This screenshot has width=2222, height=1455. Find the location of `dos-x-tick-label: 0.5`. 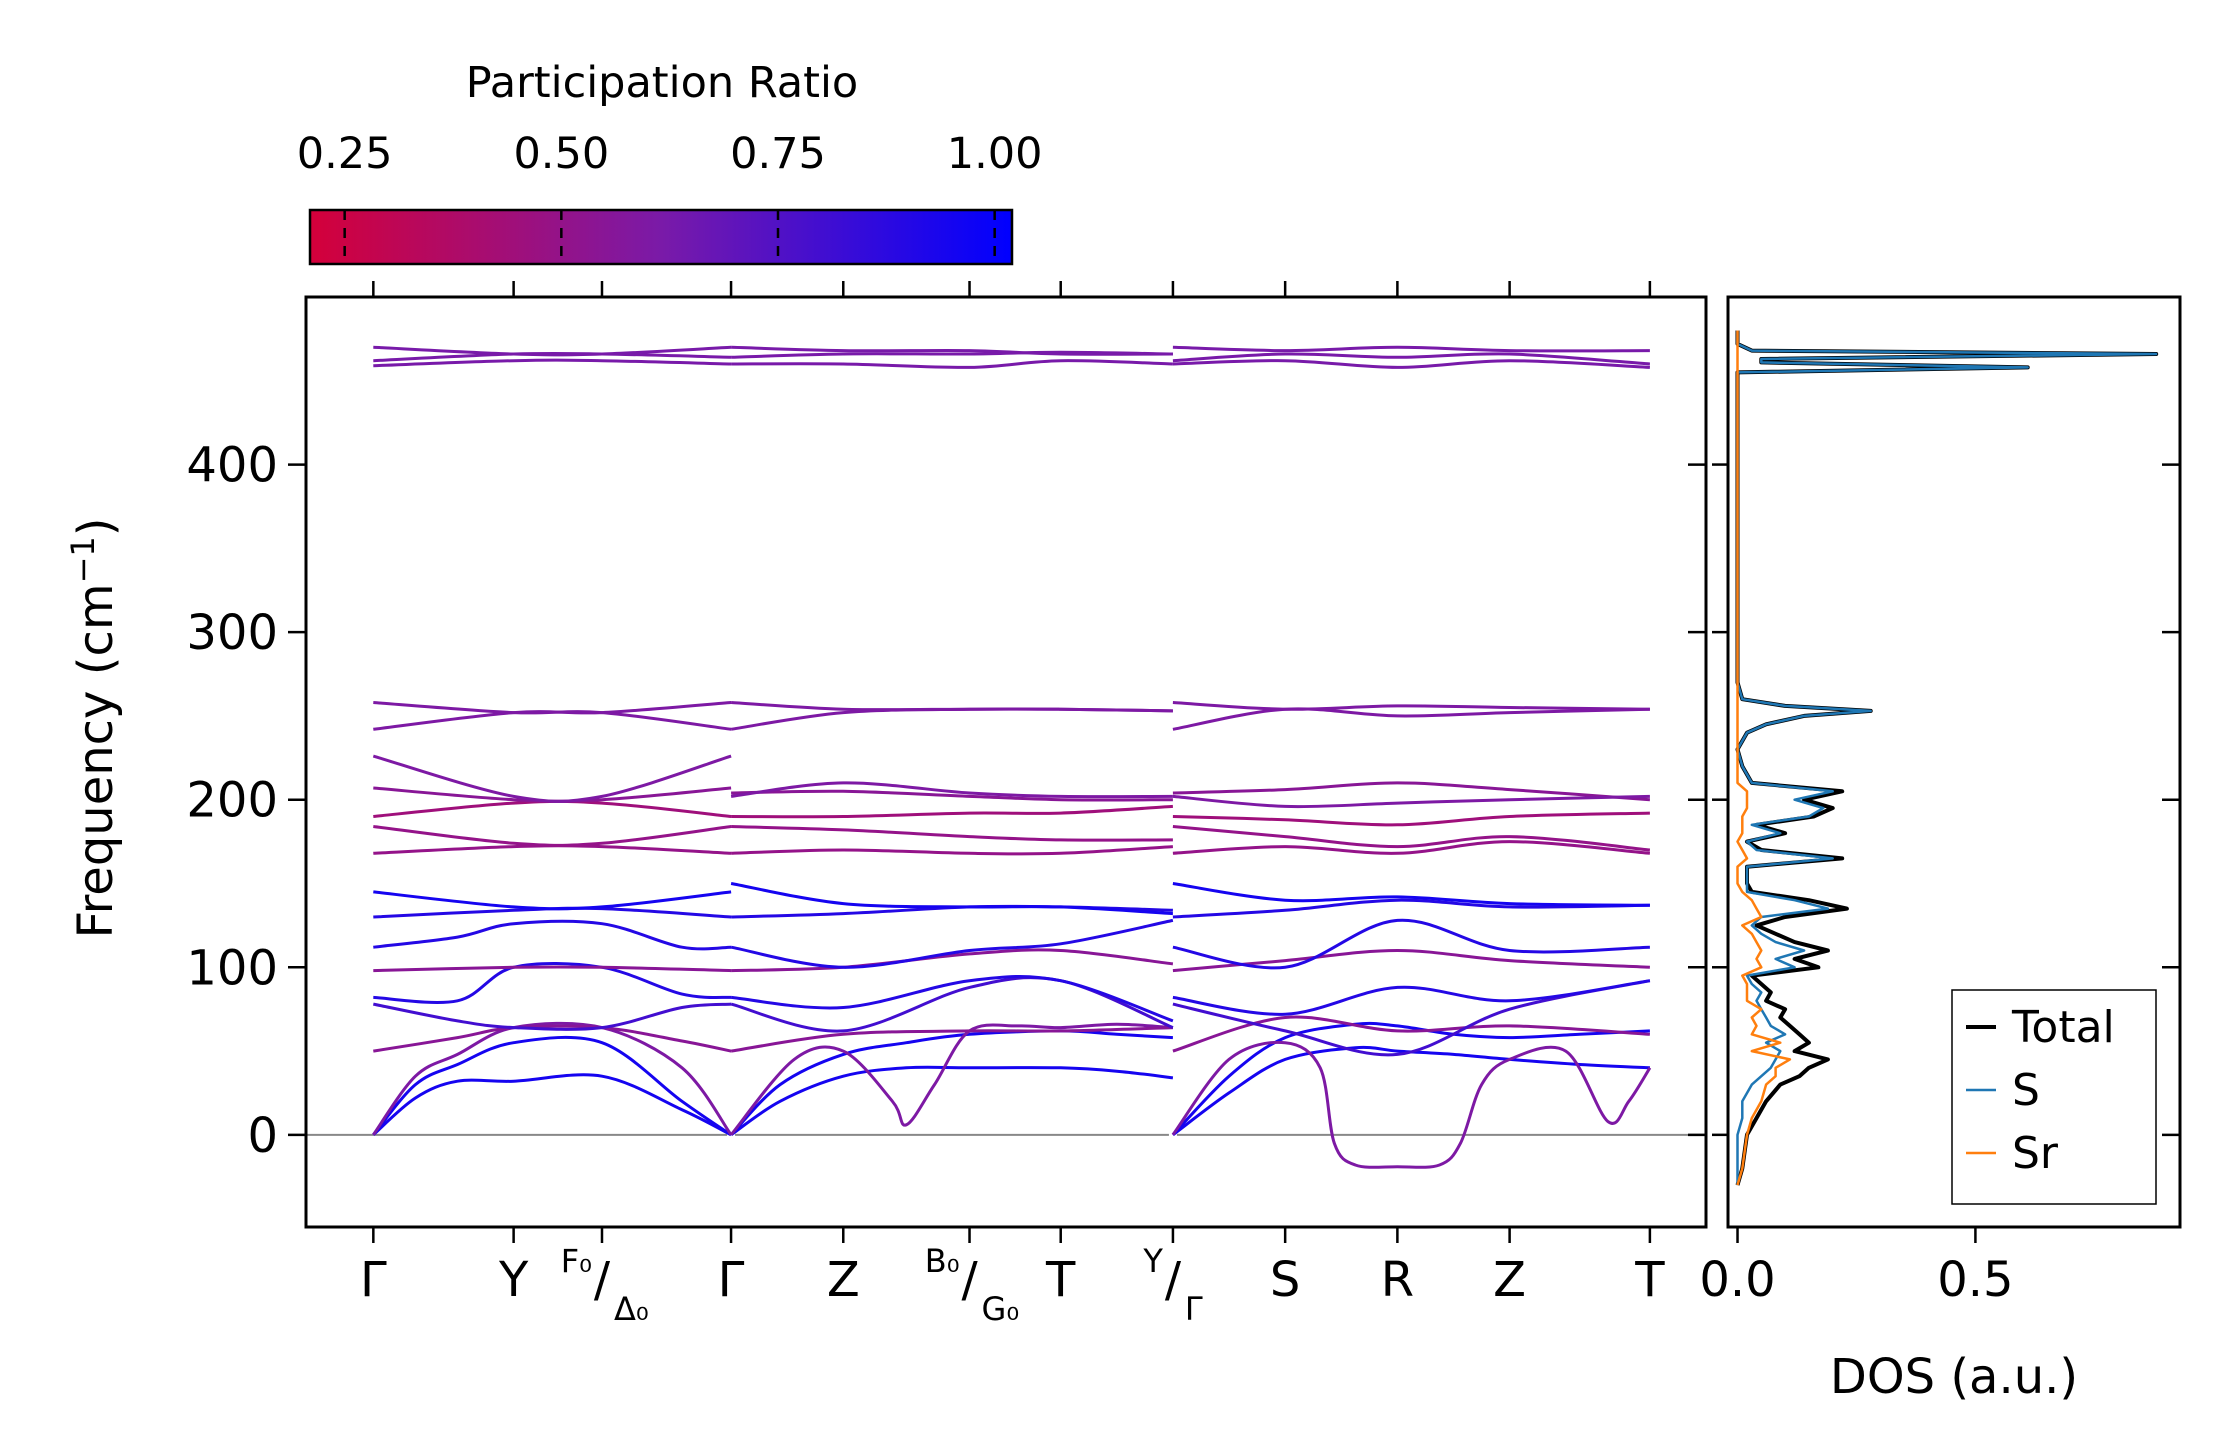

dos-x-tick-label: 0.5 is located at coordinates (1975, 1280).